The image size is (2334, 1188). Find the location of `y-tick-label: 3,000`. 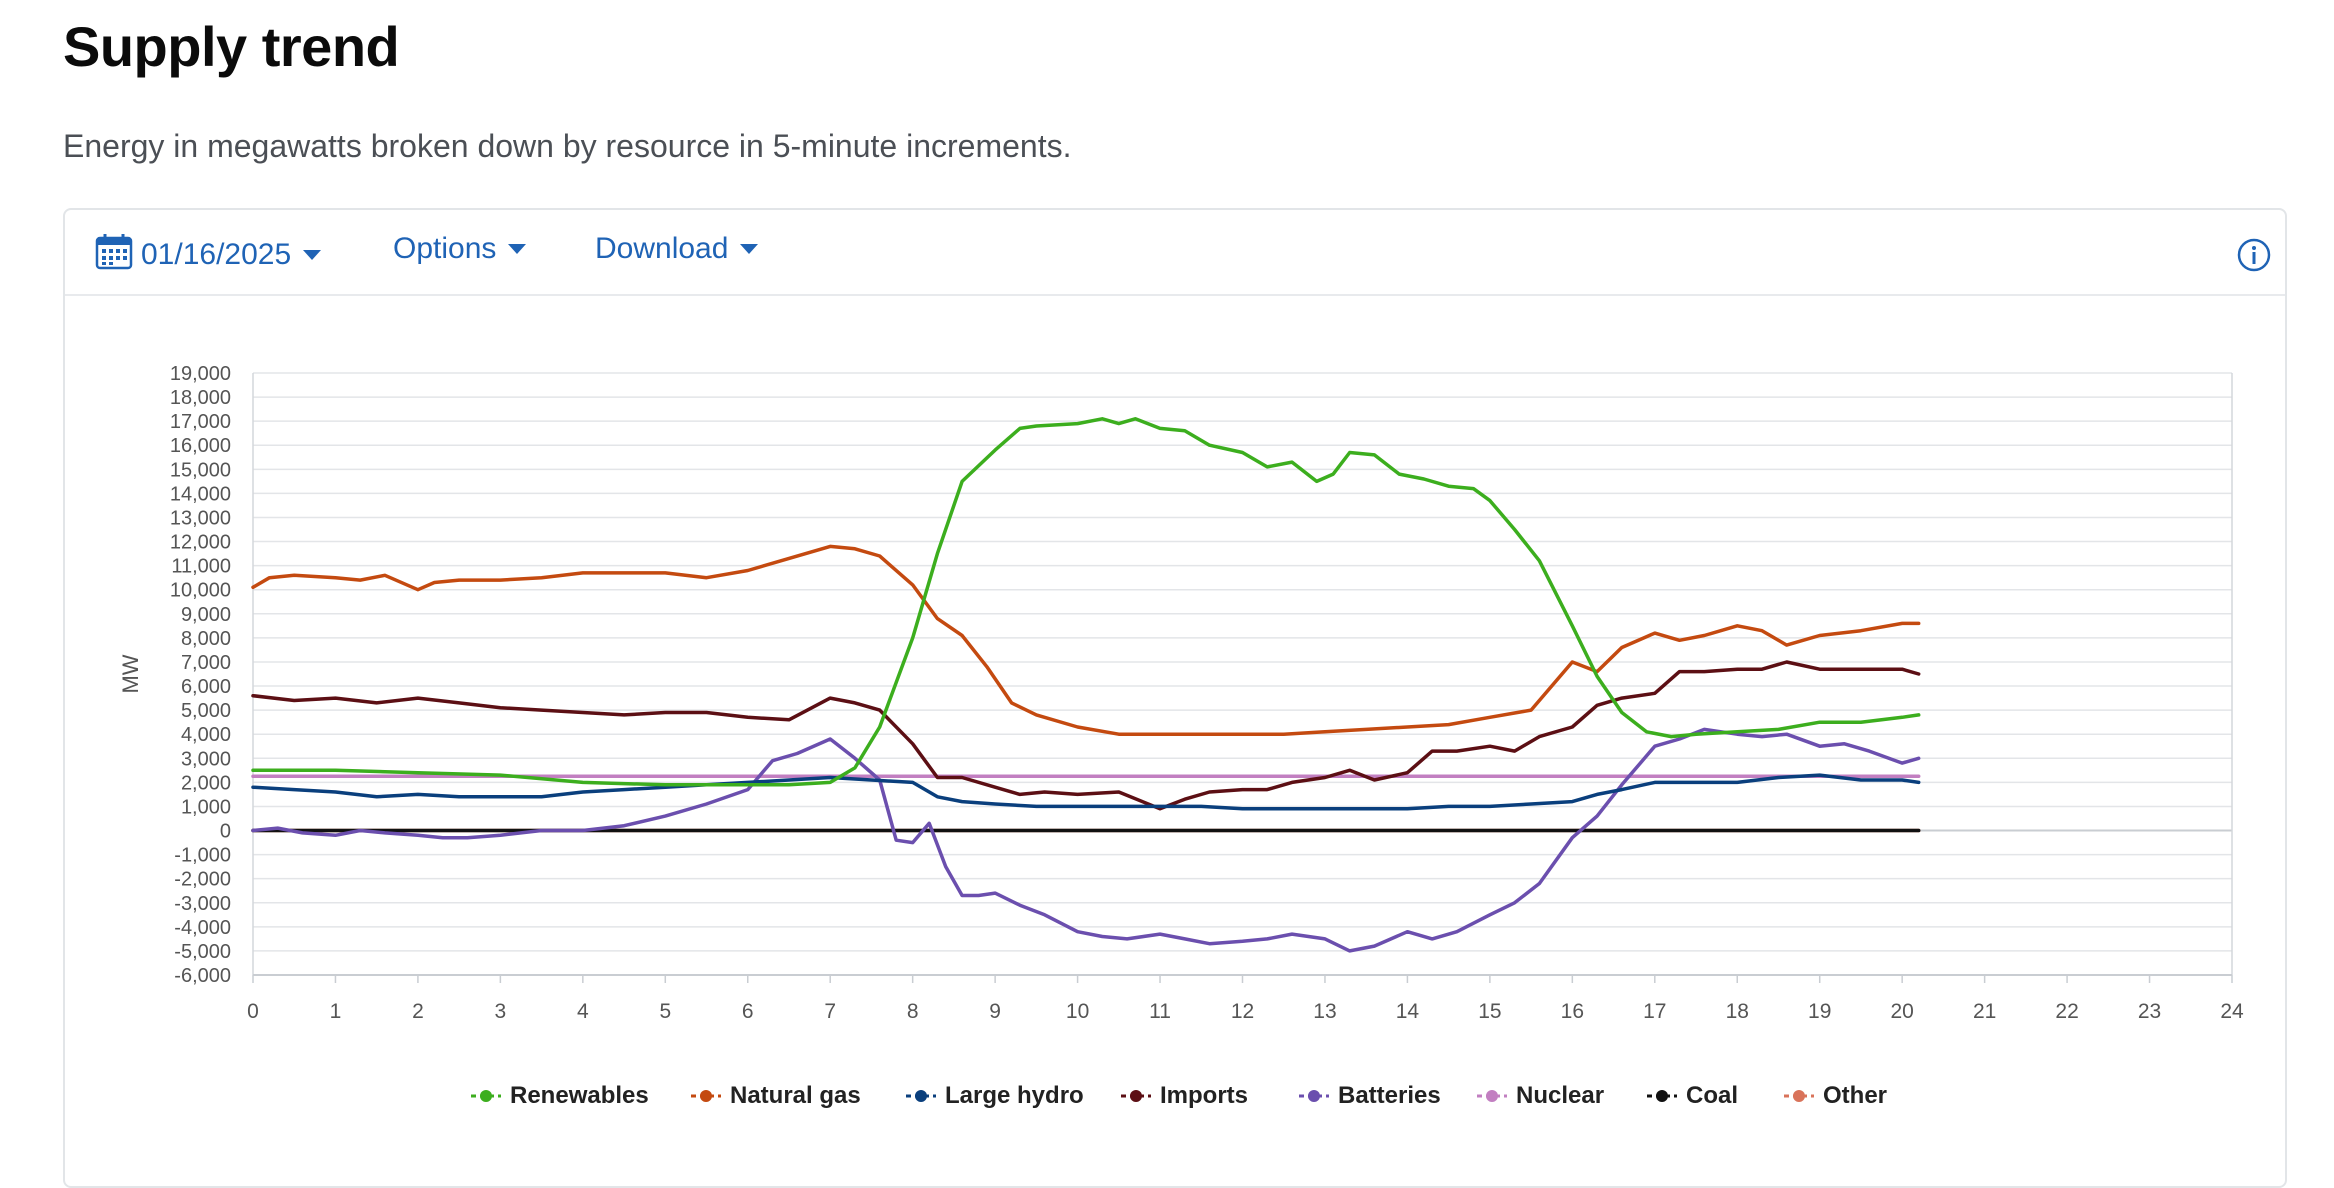

y-tick-label: 3,000 is located at coordinates (206, 759).